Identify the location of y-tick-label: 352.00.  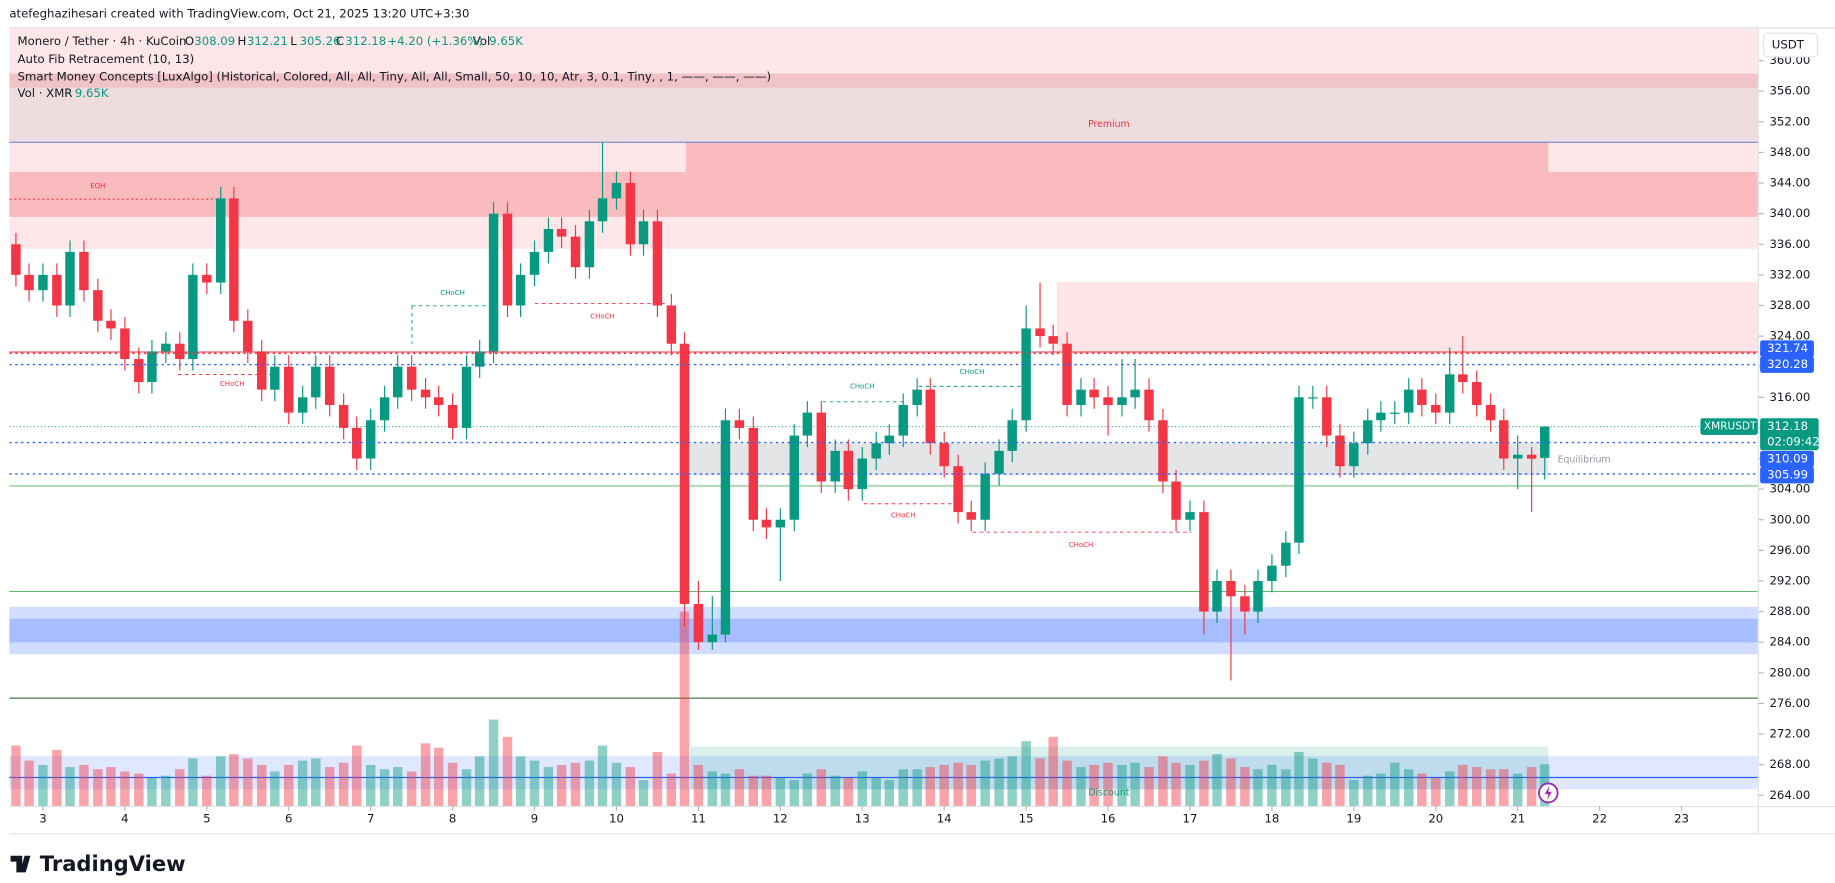
(1789, 121).